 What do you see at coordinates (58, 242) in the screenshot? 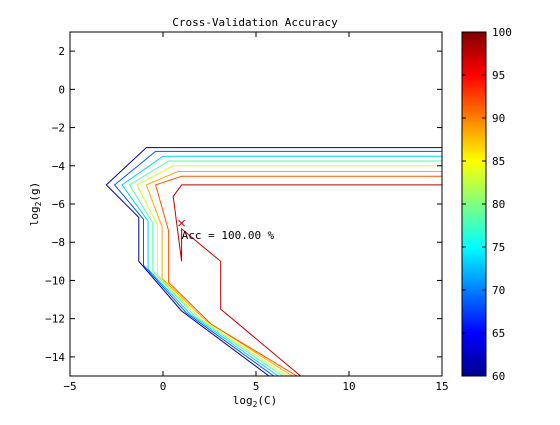
I see `y-tick-label: −8` at bounding box center [58, 242].